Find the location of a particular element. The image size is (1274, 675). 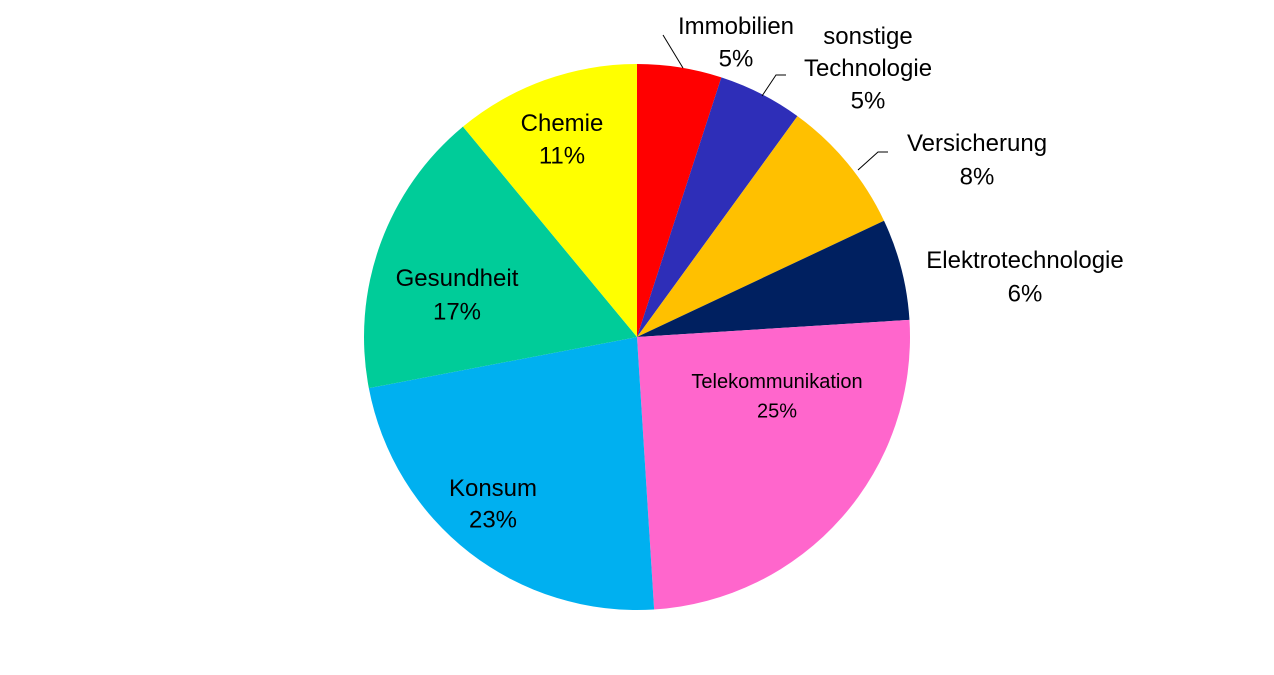

category-label: Versicherung is located at coordinates (977, 143).